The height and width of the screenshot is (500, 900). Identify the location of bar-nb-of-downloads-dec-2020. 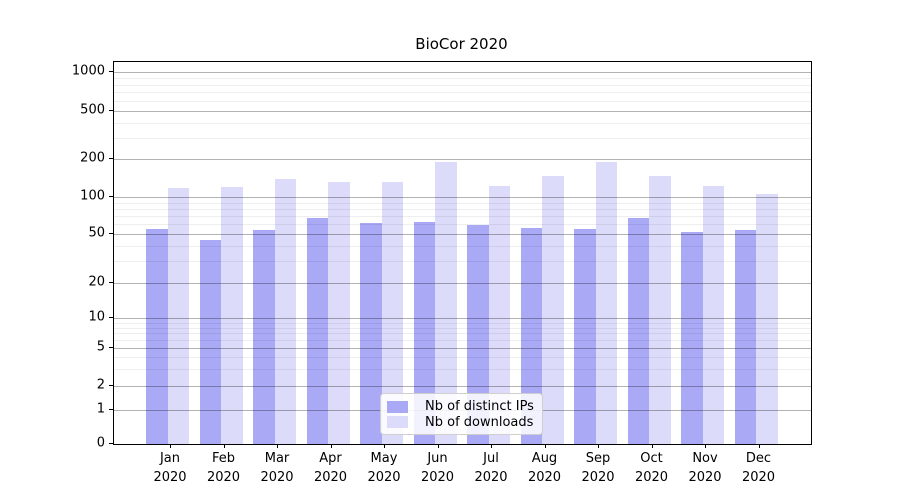
(767, 318).